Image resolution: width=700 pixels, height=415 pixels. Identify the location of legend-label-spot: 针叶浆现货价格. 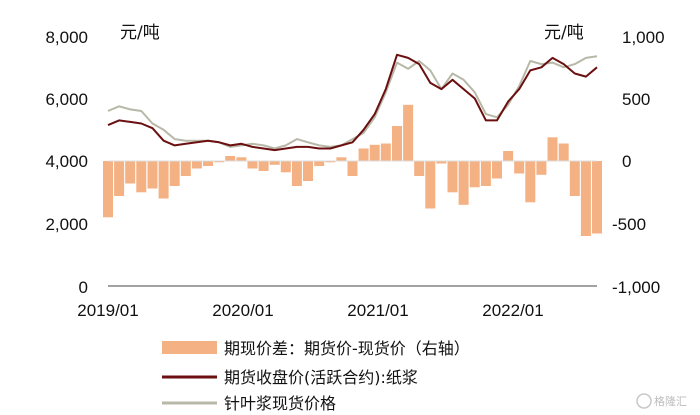
(280, 403).